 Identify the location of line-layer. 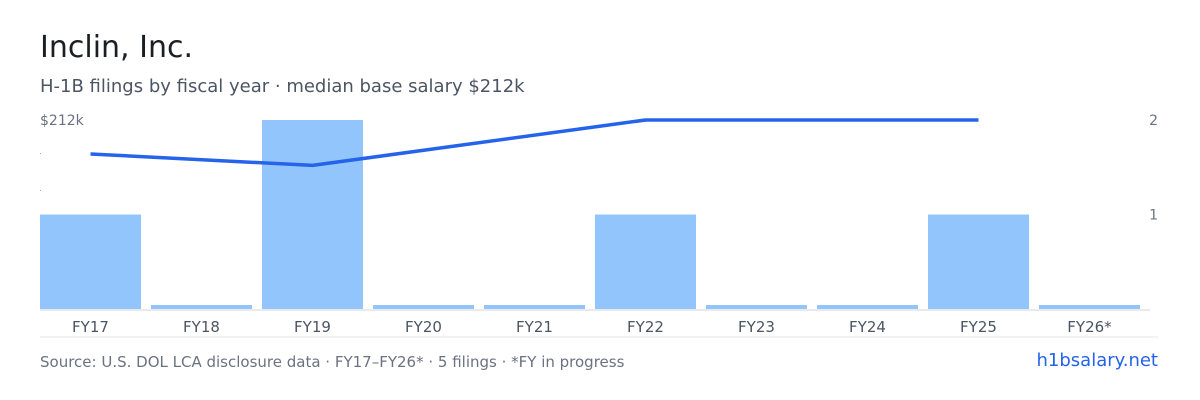
(534, 143).